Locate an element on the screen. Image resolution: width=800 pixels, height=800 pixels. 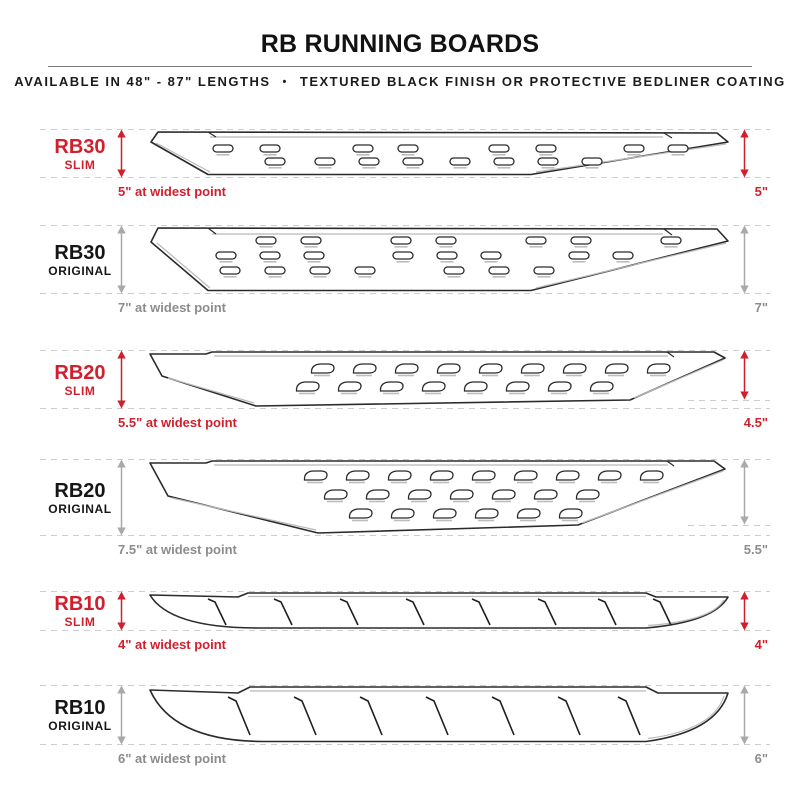
widest-point-caption: 7" at widest point is located at coordinates (172, 307).